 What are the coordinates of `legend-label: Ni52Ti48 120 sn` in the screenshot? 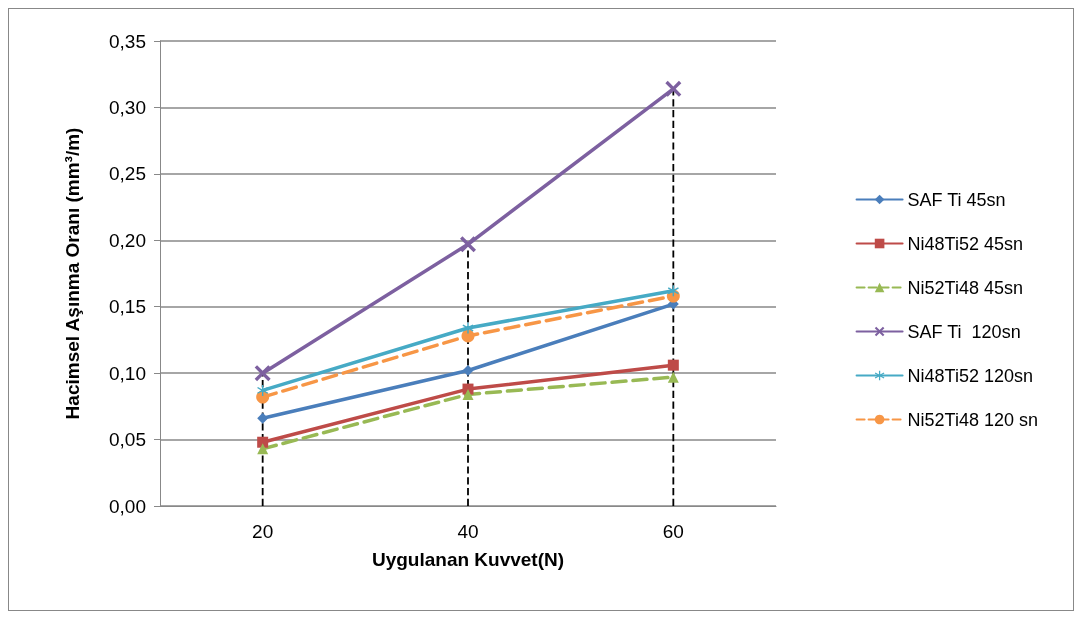 It's located at (973, 419).